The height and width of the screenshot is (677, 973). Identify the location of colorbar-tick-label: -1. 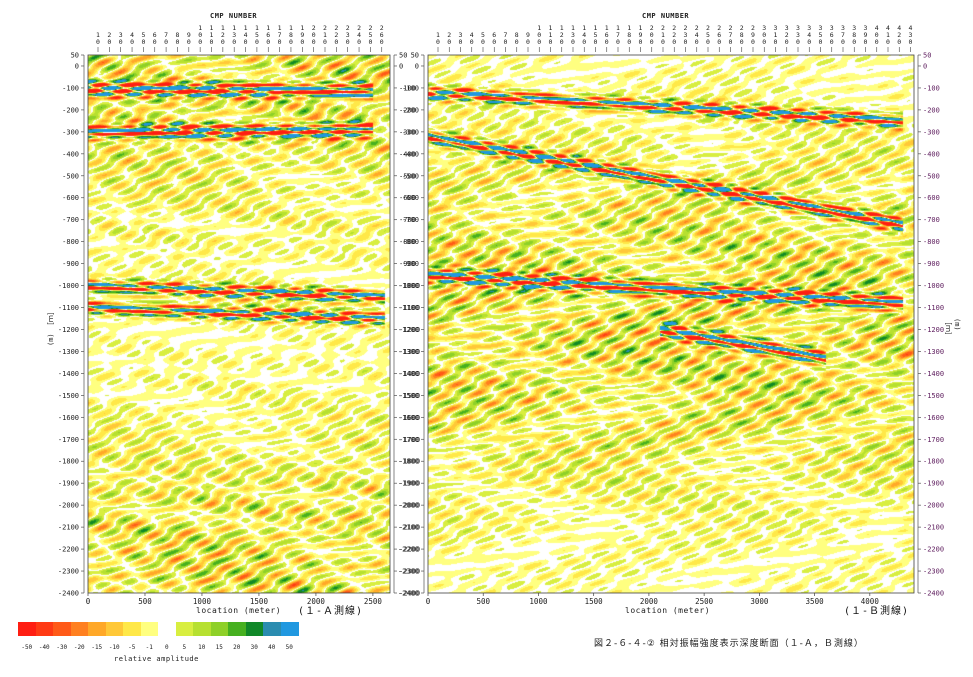
(149, 647).